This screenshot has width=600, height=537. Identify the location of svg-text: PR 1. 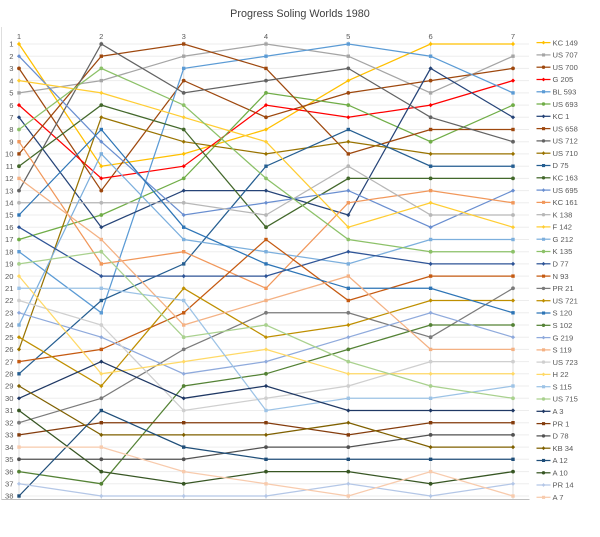
(561, 423).